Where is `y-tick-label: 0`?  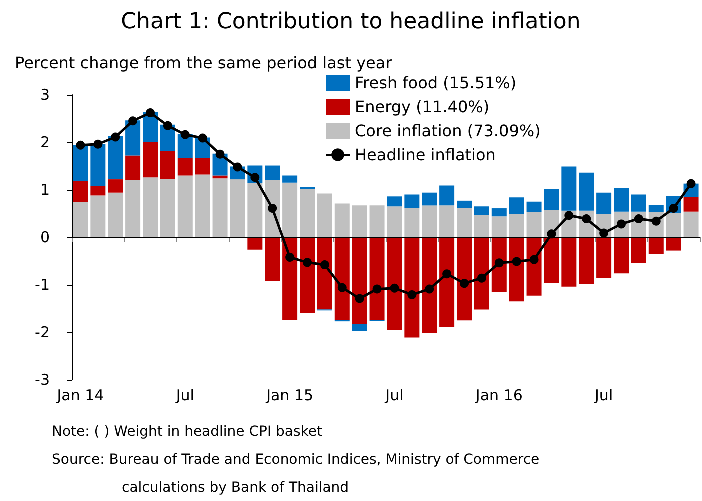
y-tick-label: 0 is located at coordinates (45, 237).